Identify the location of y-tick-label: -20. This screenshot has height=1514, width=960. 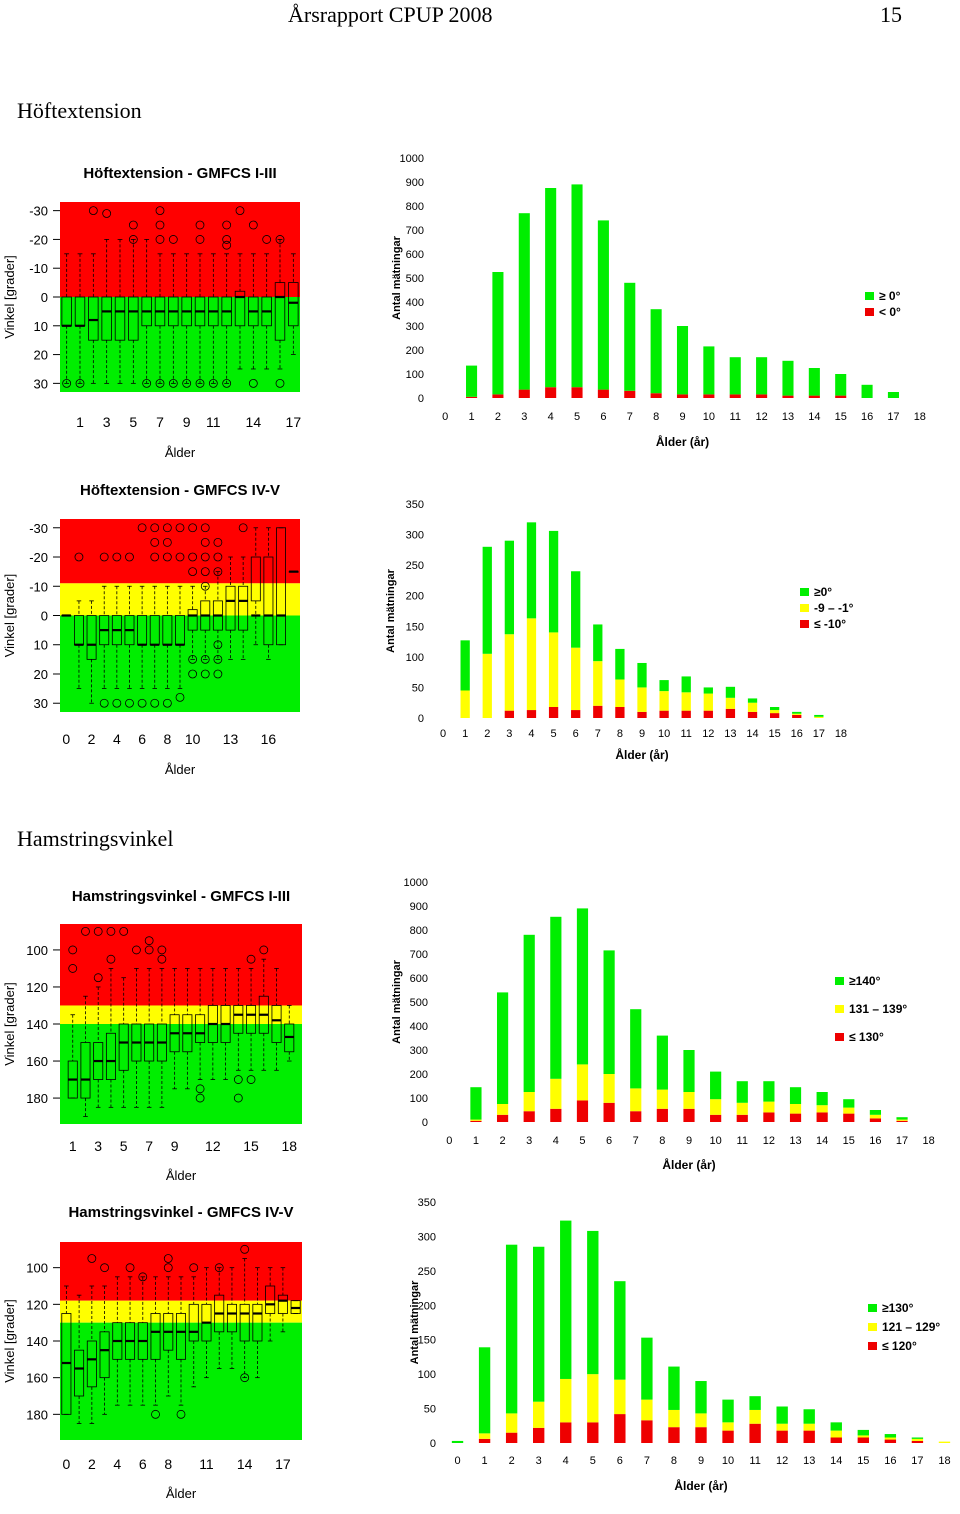
(38, 557).